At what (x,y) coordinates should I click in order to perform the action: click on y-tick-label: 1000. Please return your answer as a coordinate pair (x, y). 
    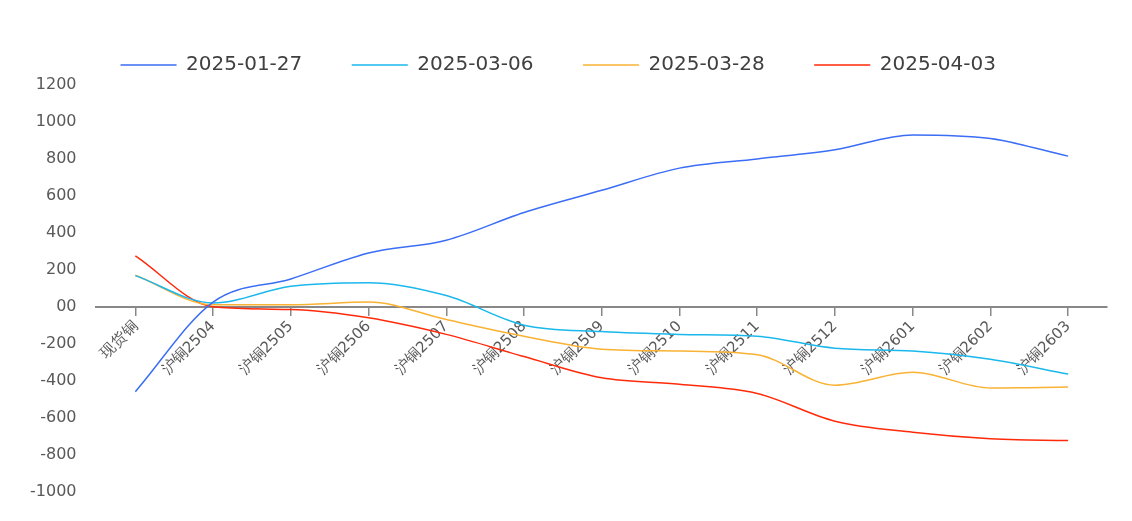
    Looking at the image, I should click on (56, 121).